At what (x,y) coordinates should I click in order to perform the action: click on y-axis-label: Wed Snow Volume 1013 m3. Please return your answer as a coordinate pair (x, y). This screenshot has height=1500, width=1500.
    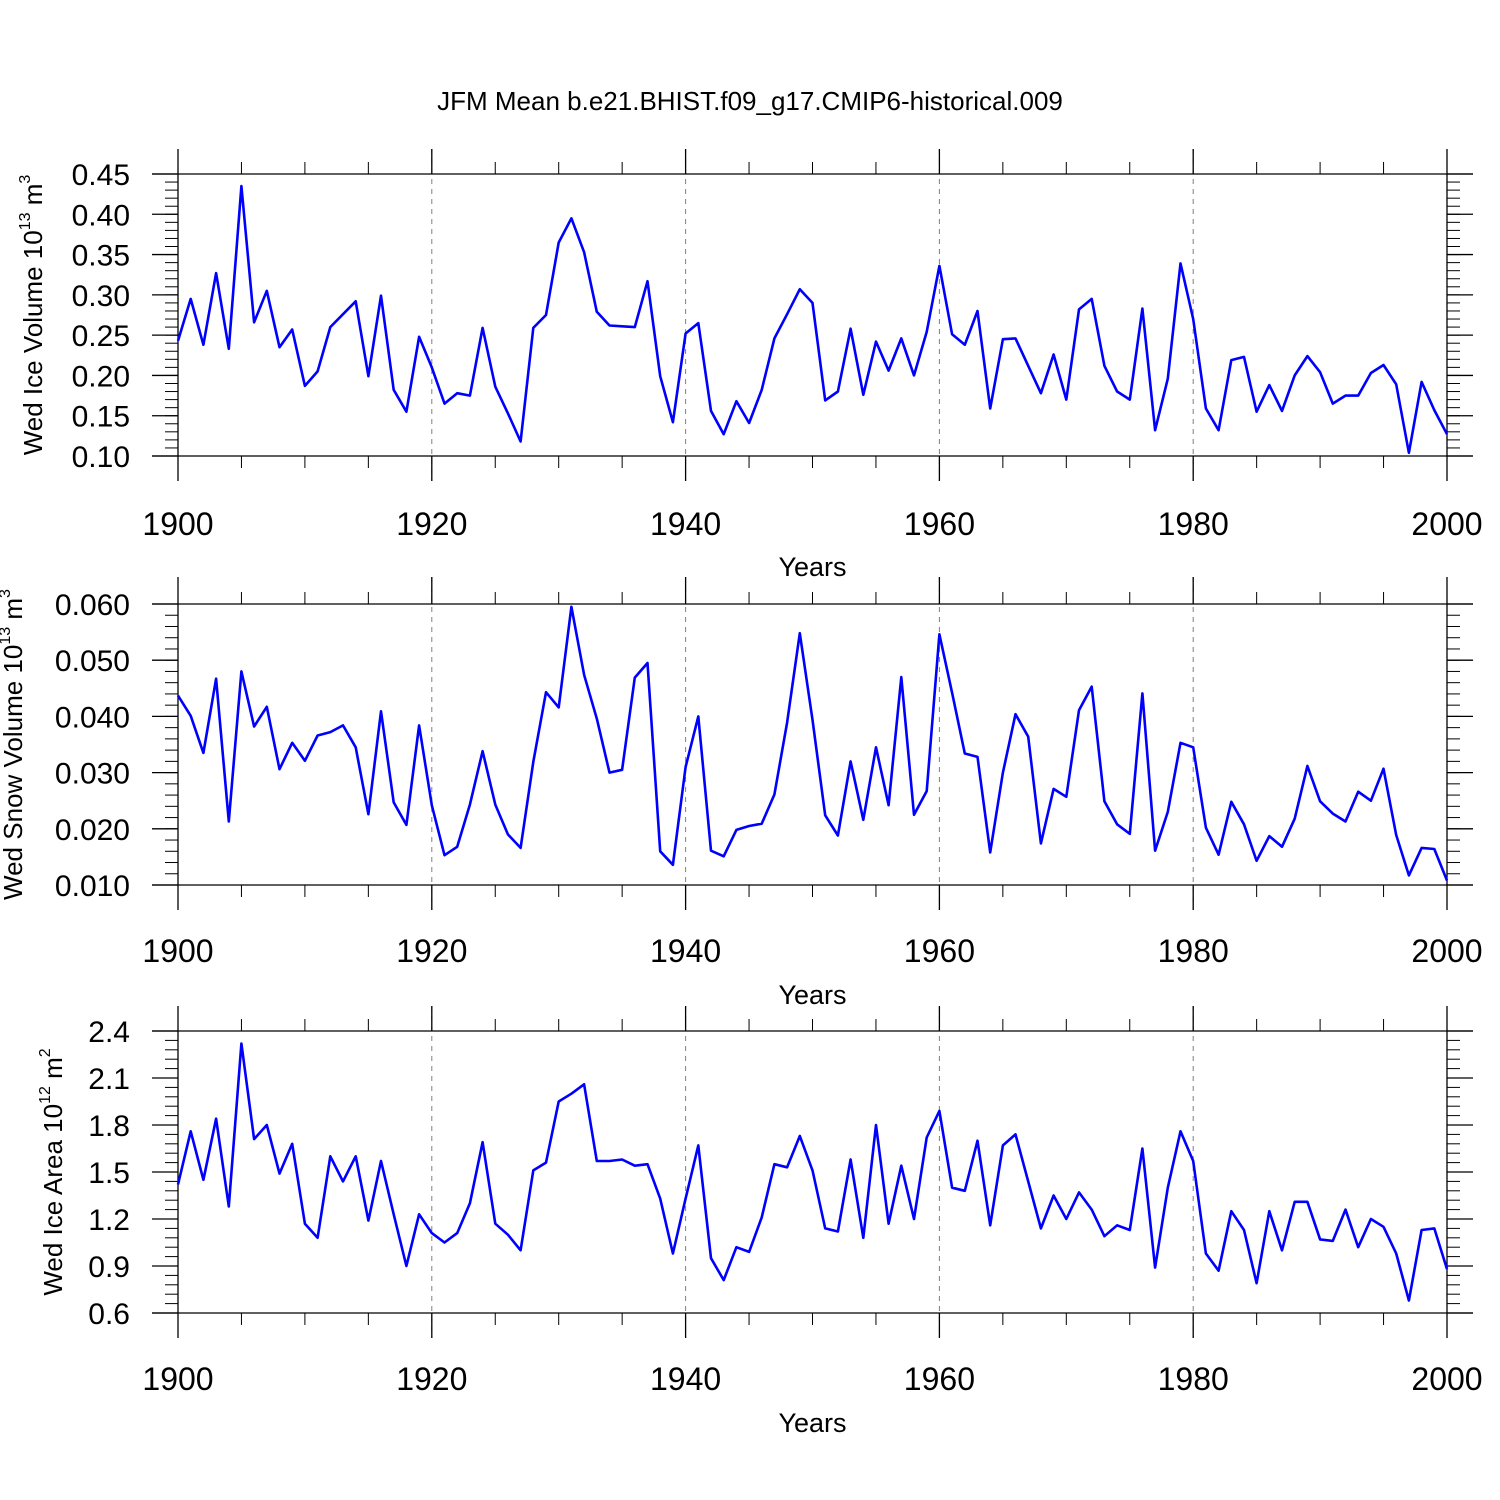
    Looking at the image, I should click on (14, 744).